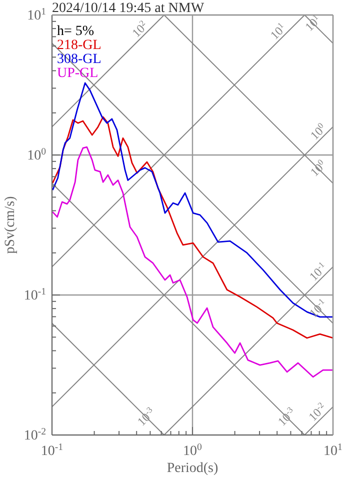 Image resolution: width=347 pixels, height=478 pixels. What do you see at coordinates (192, 468) in the screenshot?
I see `x-axis-title: Period(s)` at bounding box center [192, 468].